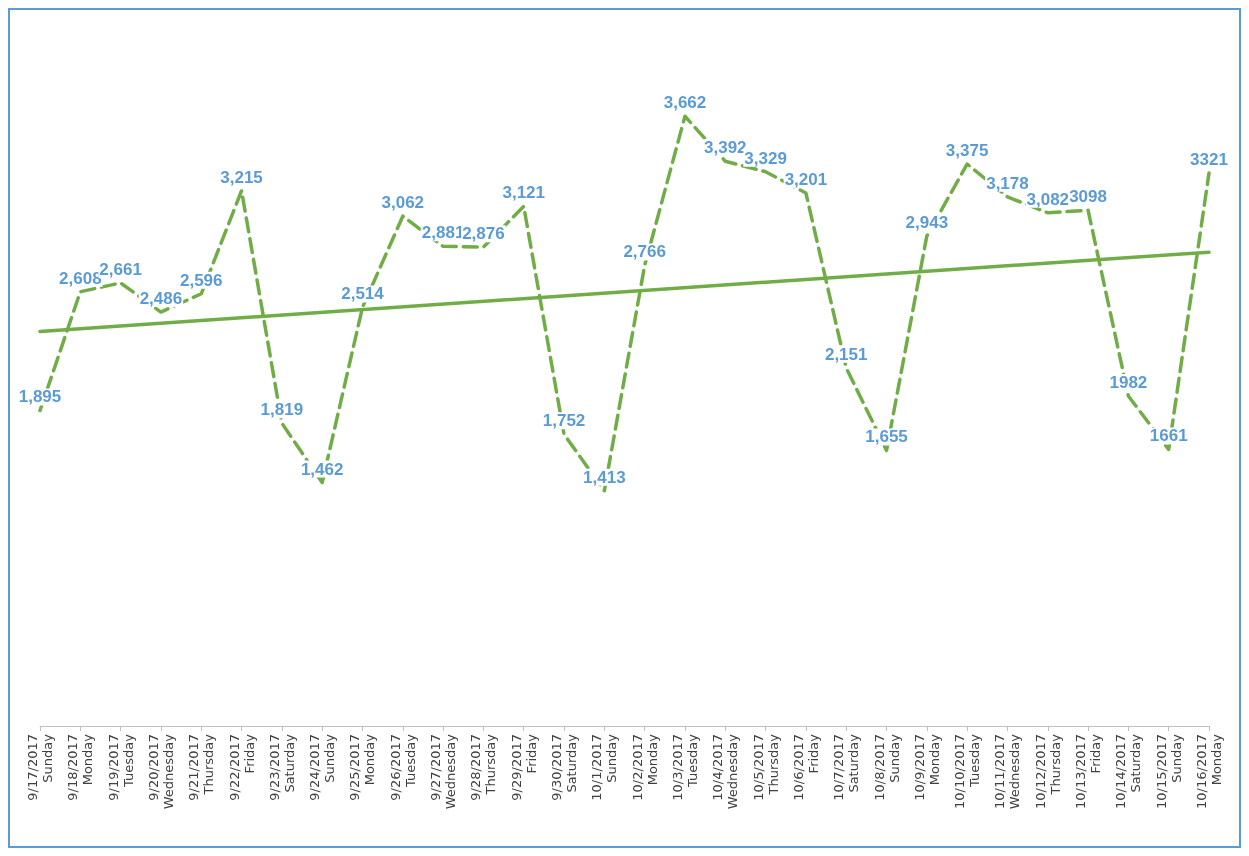  I want to click on data-label: 3098, so click(1088, 197).